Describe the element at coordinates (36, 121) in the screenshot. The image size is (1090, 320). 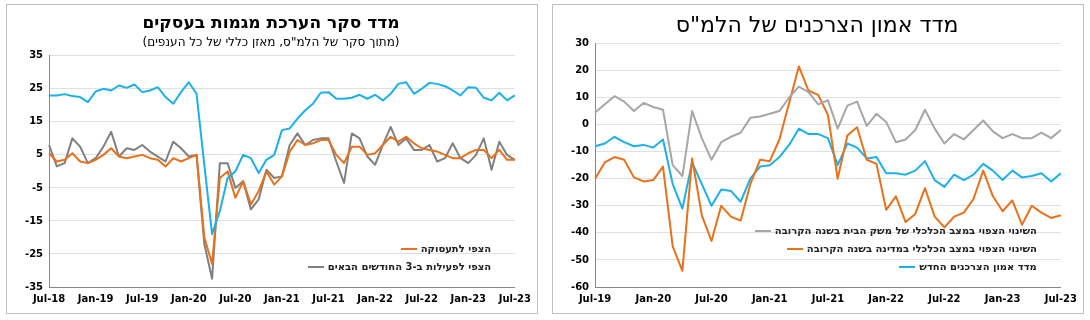
I see `y-tick-label: 15` at that location.